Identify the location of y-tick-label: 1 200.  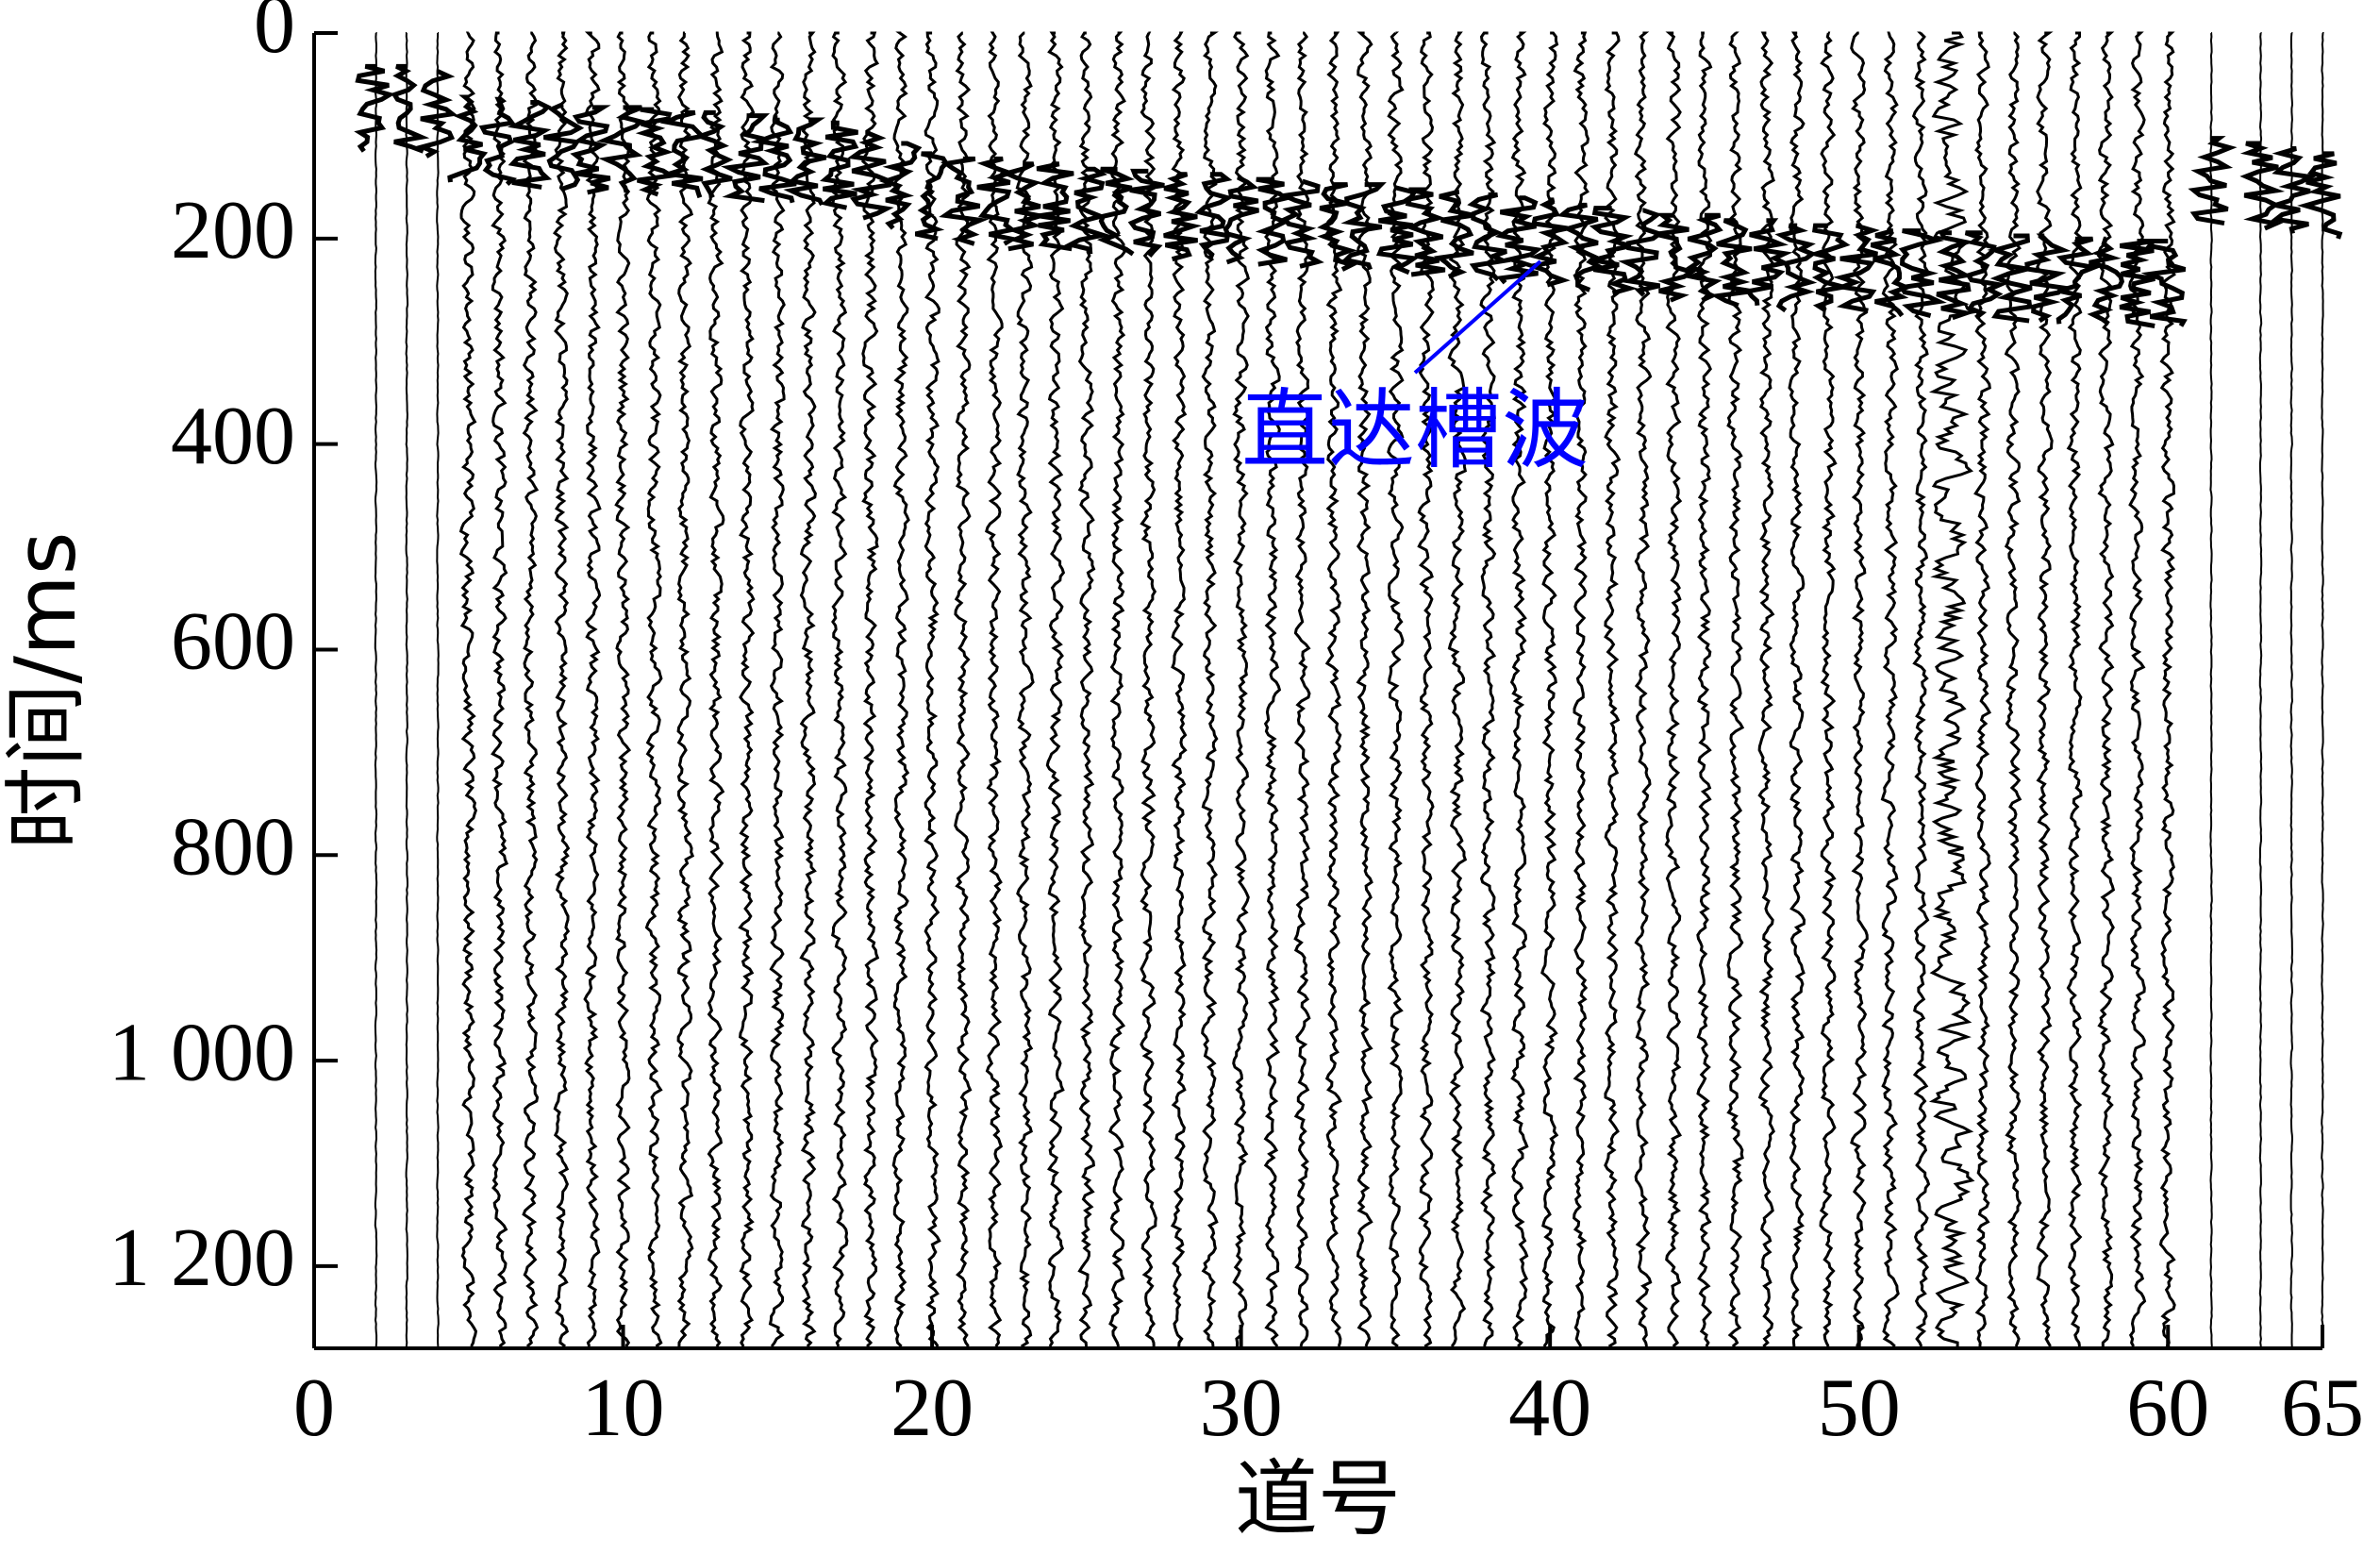
(201, 1258).